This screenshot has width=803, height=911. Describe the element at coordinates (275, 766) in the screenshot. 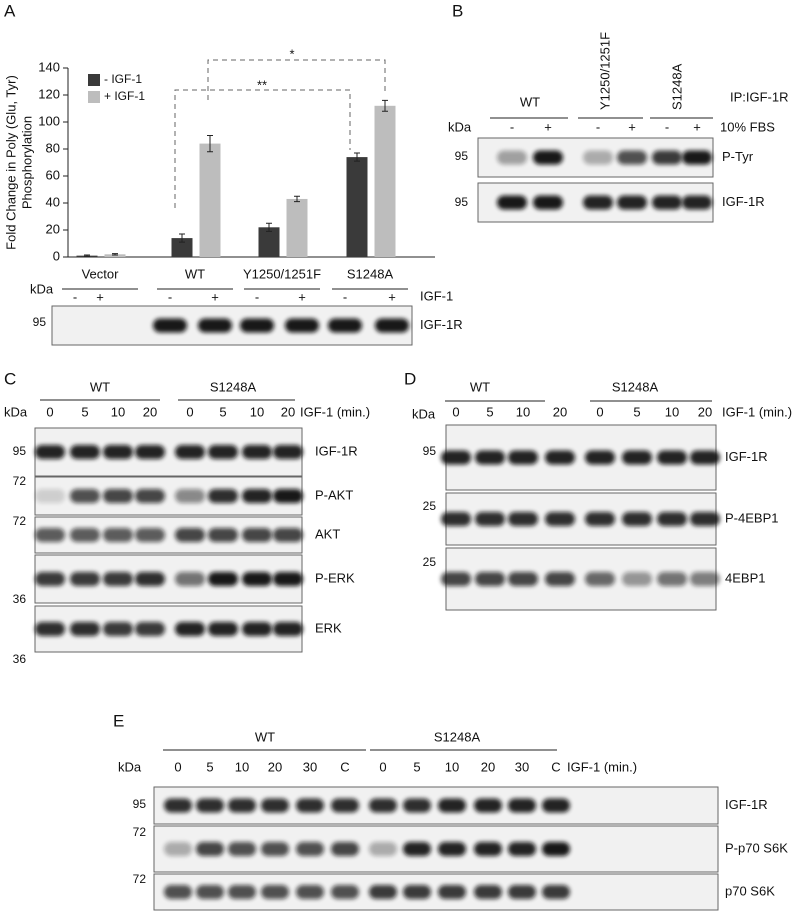

I see `lane-label: 20` at that location.